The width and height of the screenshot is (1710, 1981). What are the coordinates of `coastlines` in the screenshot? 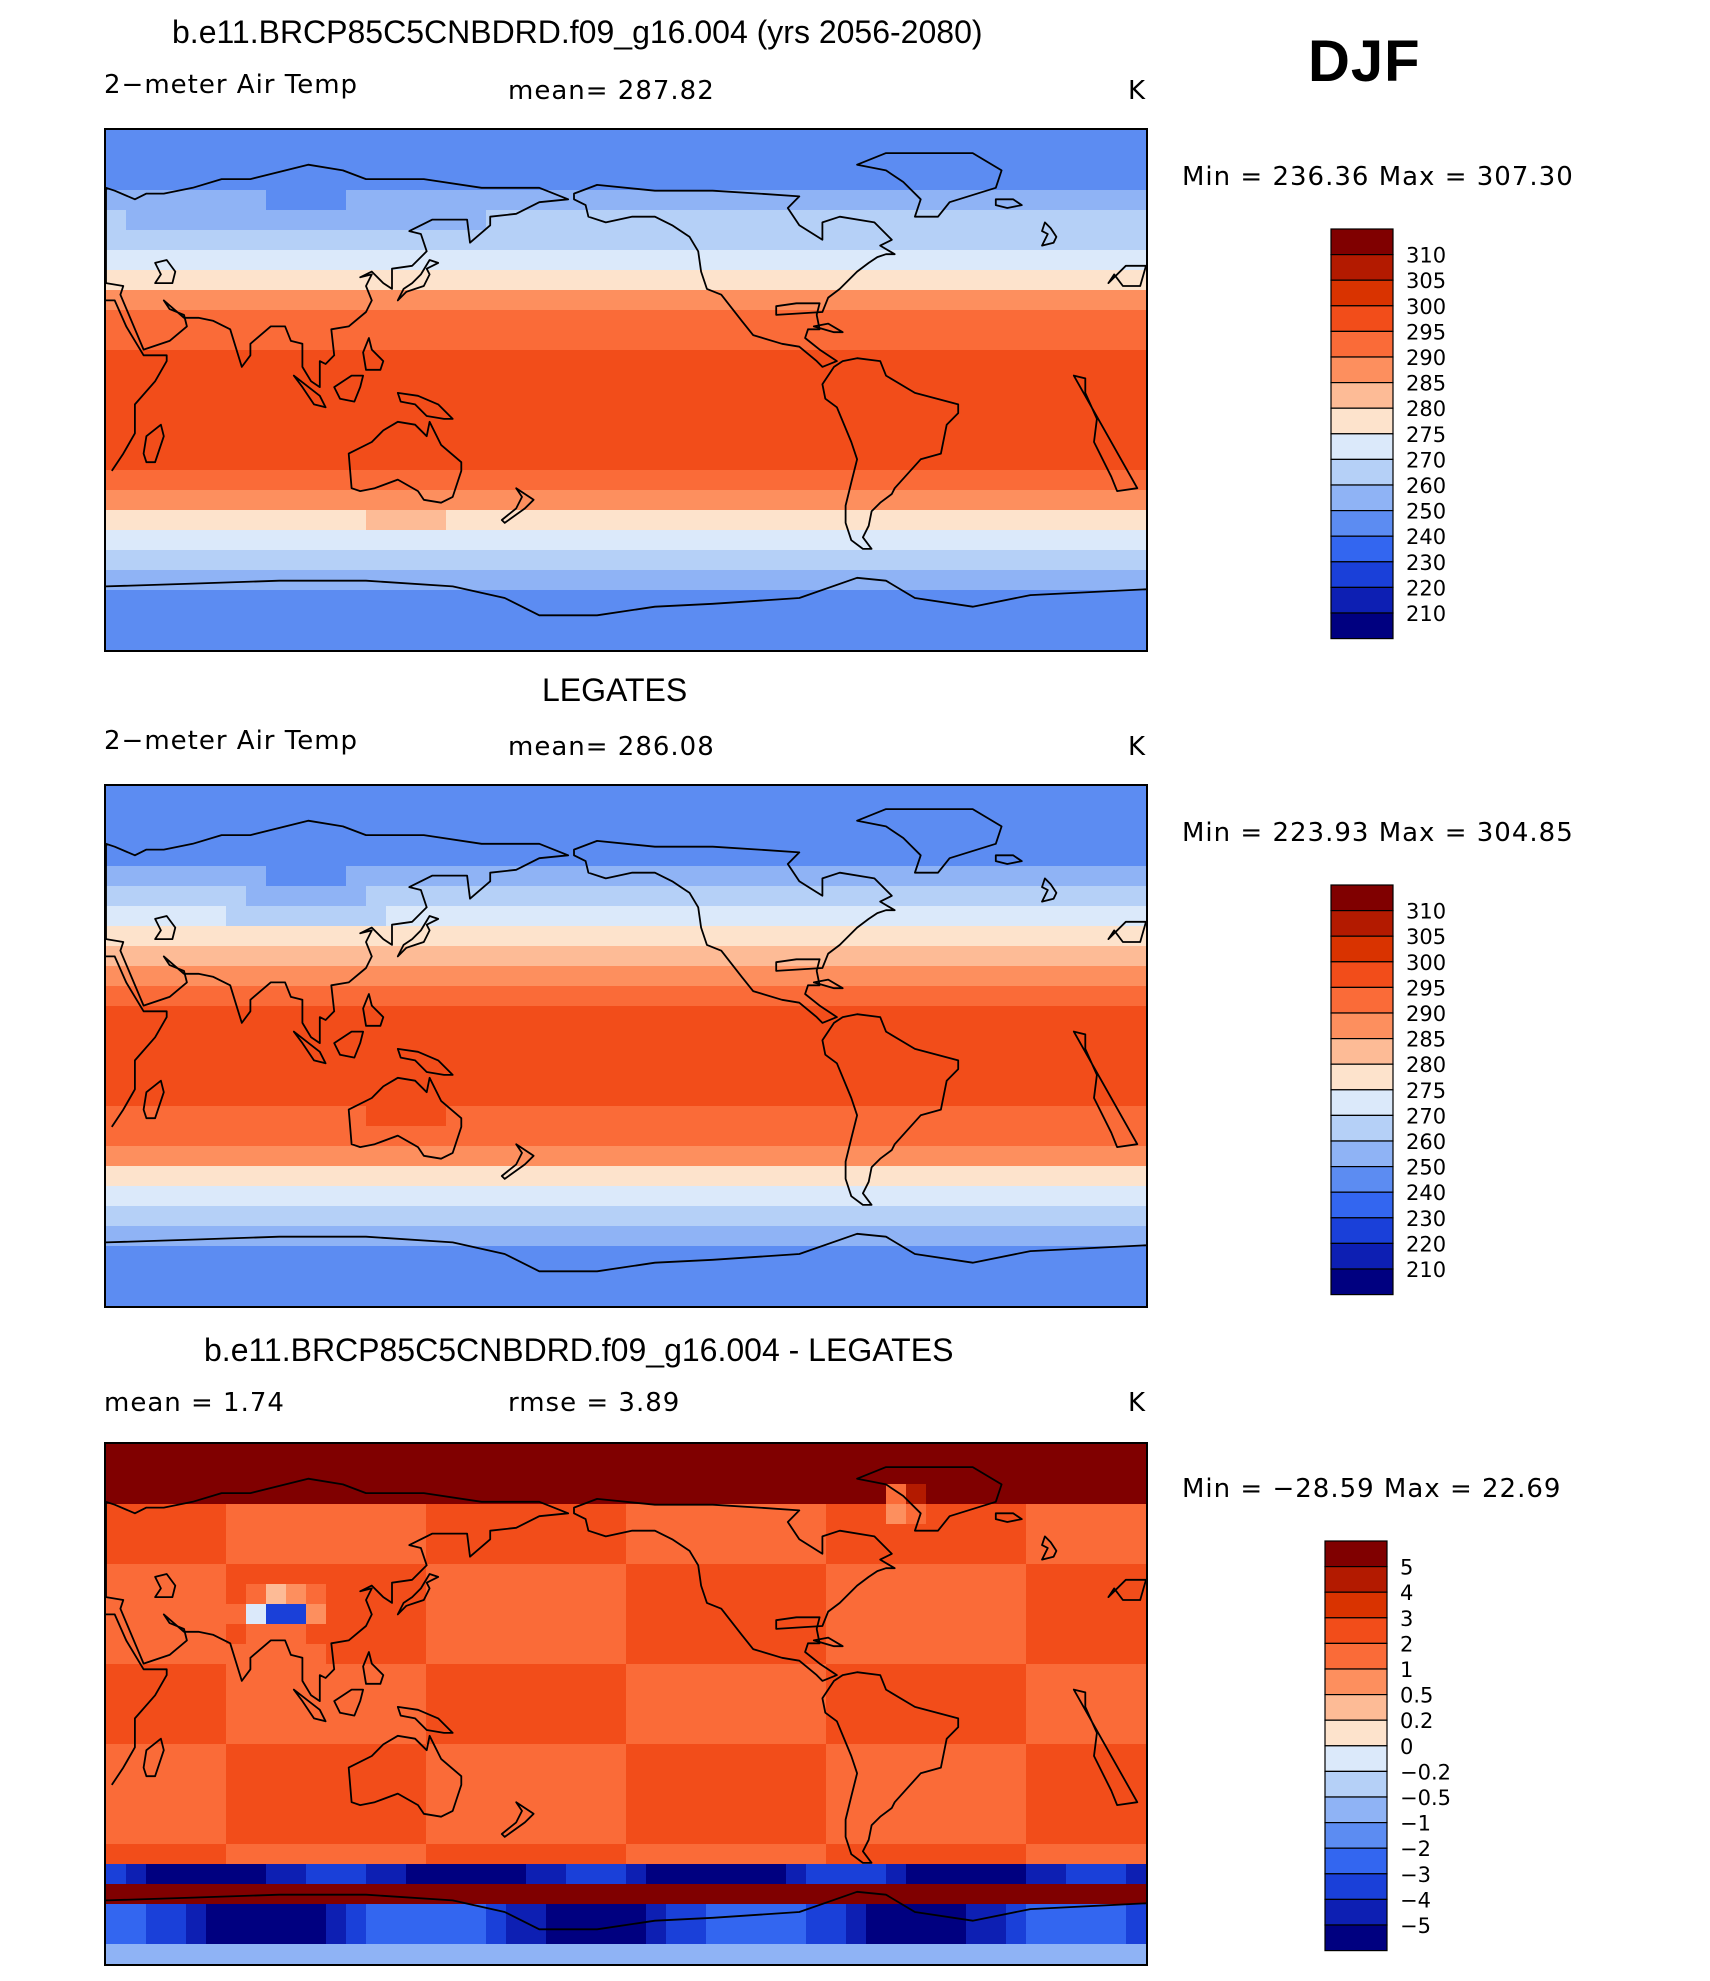 It's located at (626, 1040).